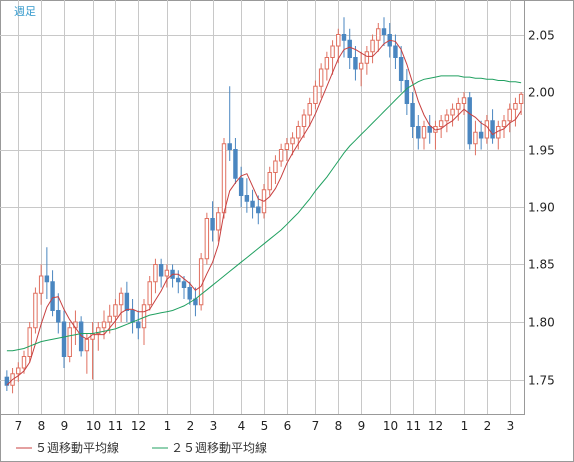 Image resolution: width=574 pixels, height=462 pixels. I want to click on x-tick-label: 1, so click(465, 426).